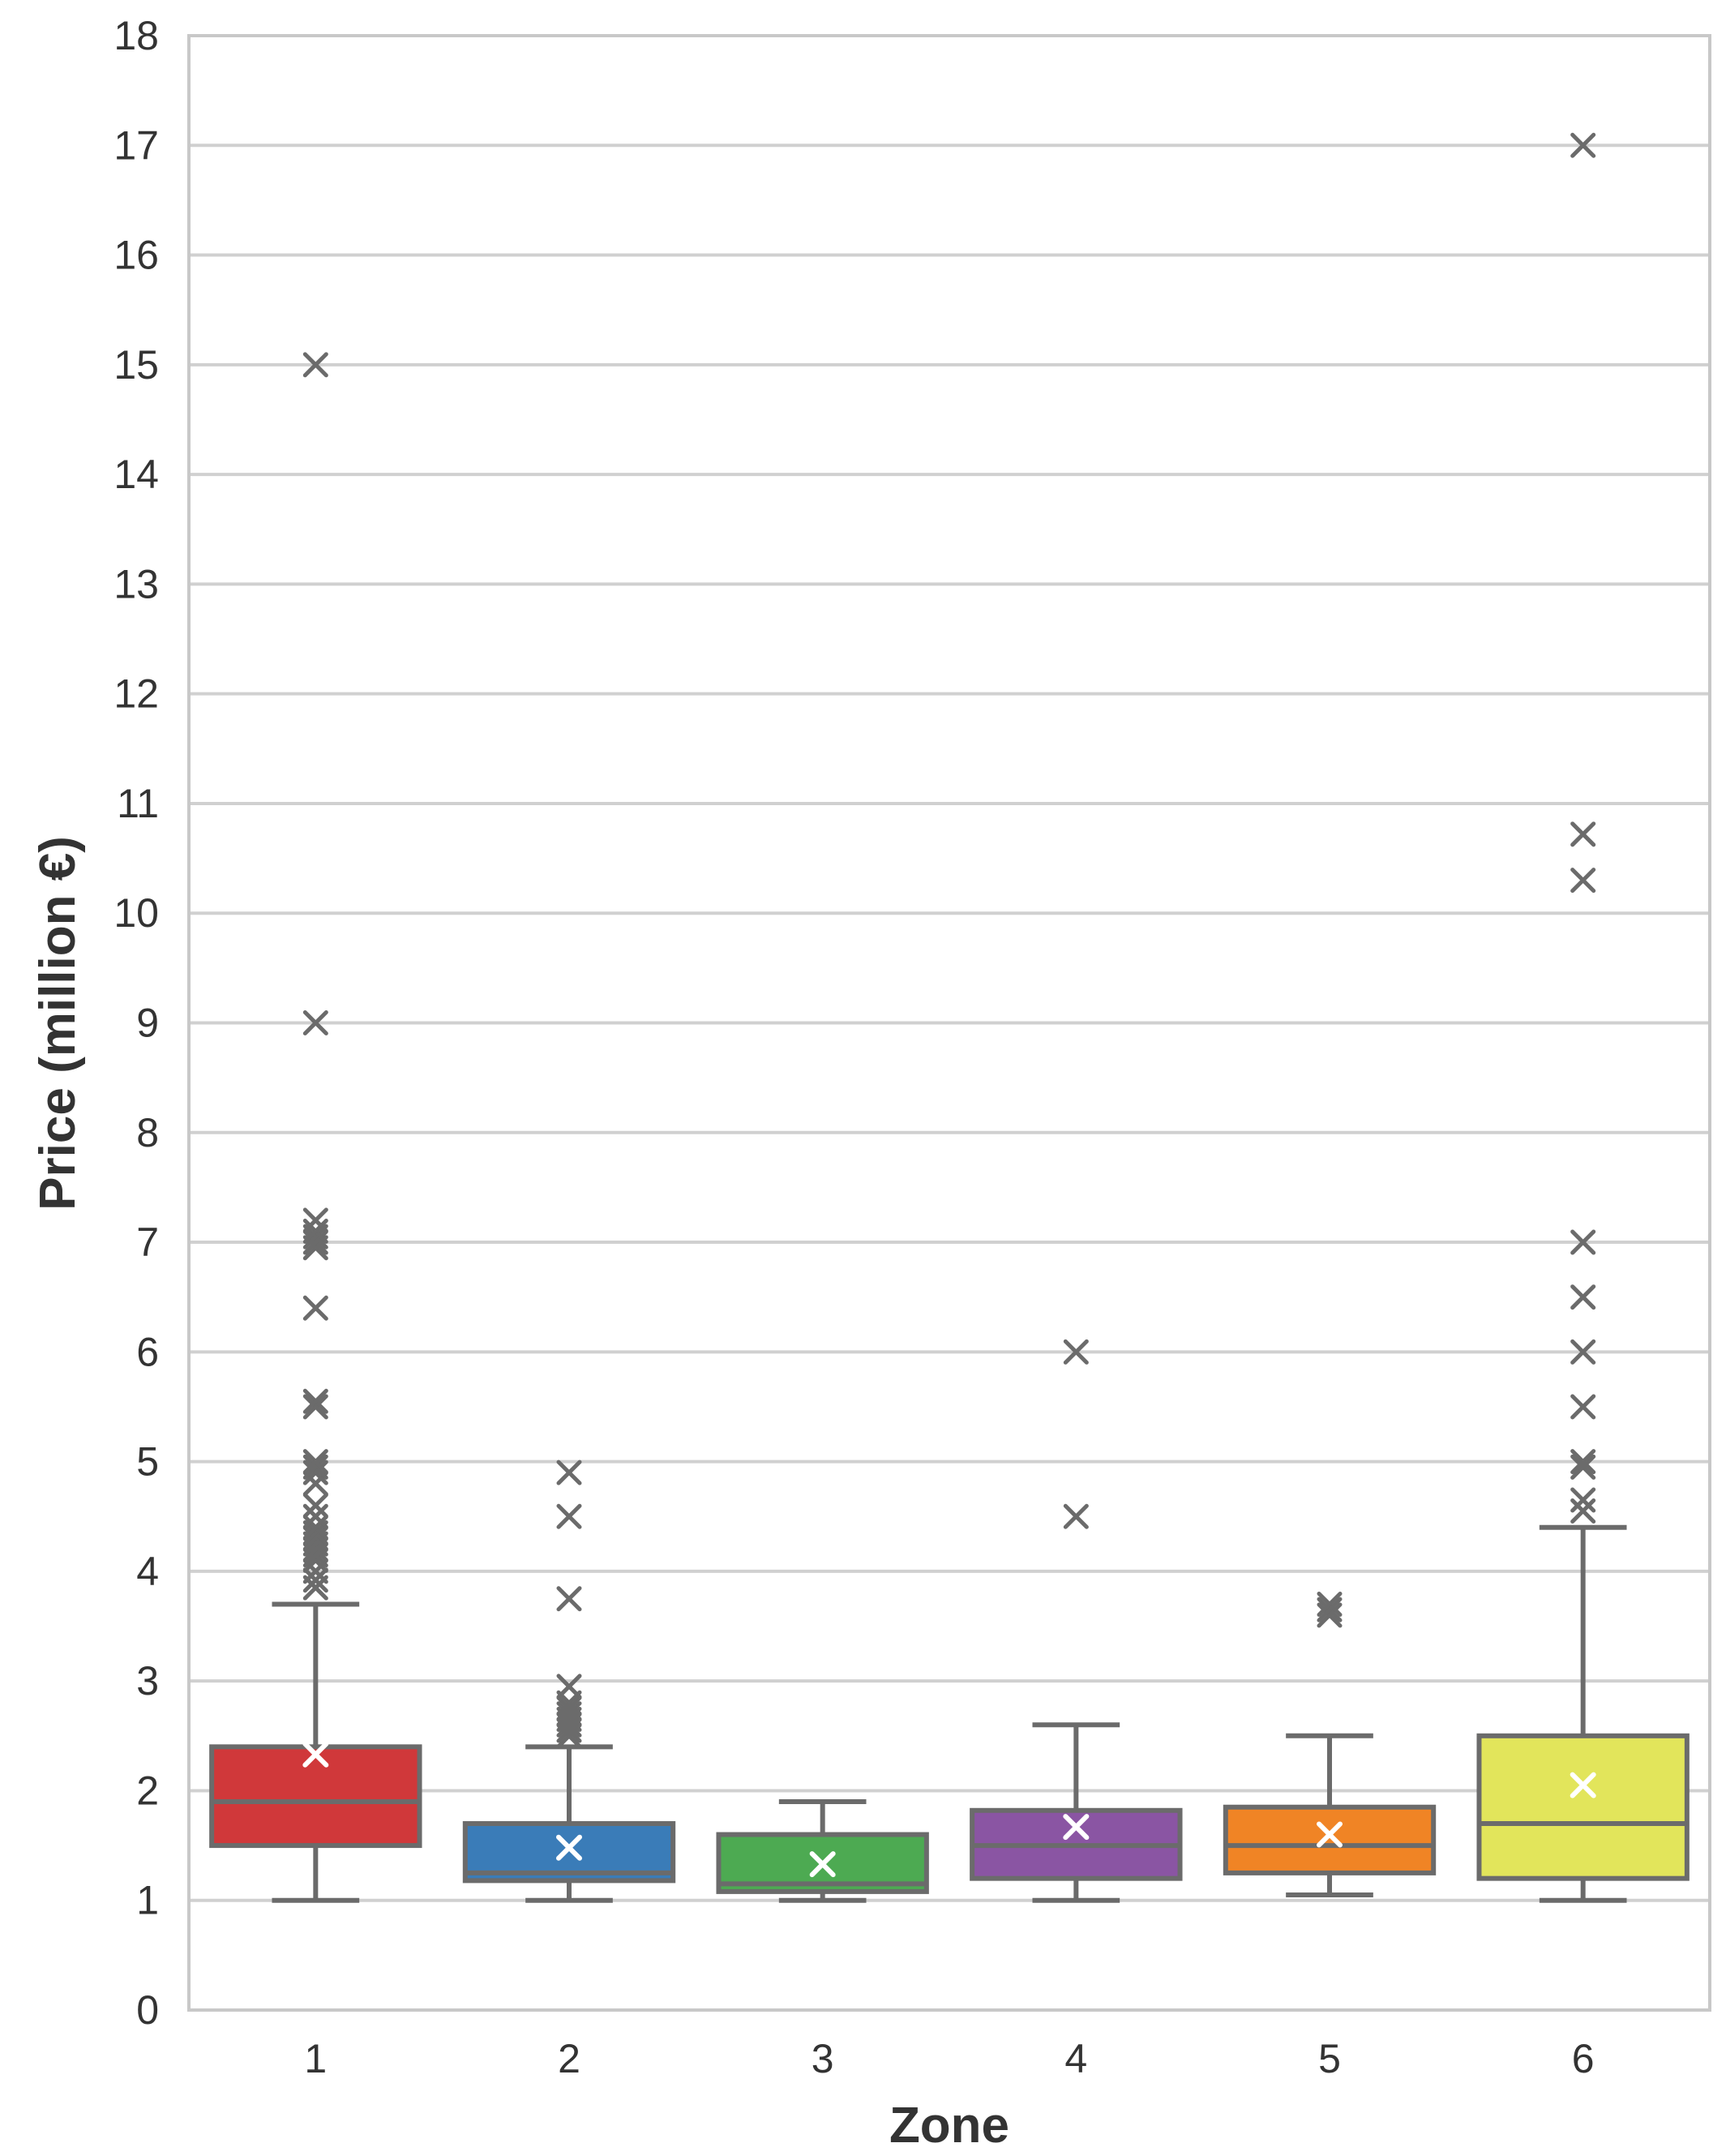  I want to click on y-tick-label: 4, so click(147, 1571).